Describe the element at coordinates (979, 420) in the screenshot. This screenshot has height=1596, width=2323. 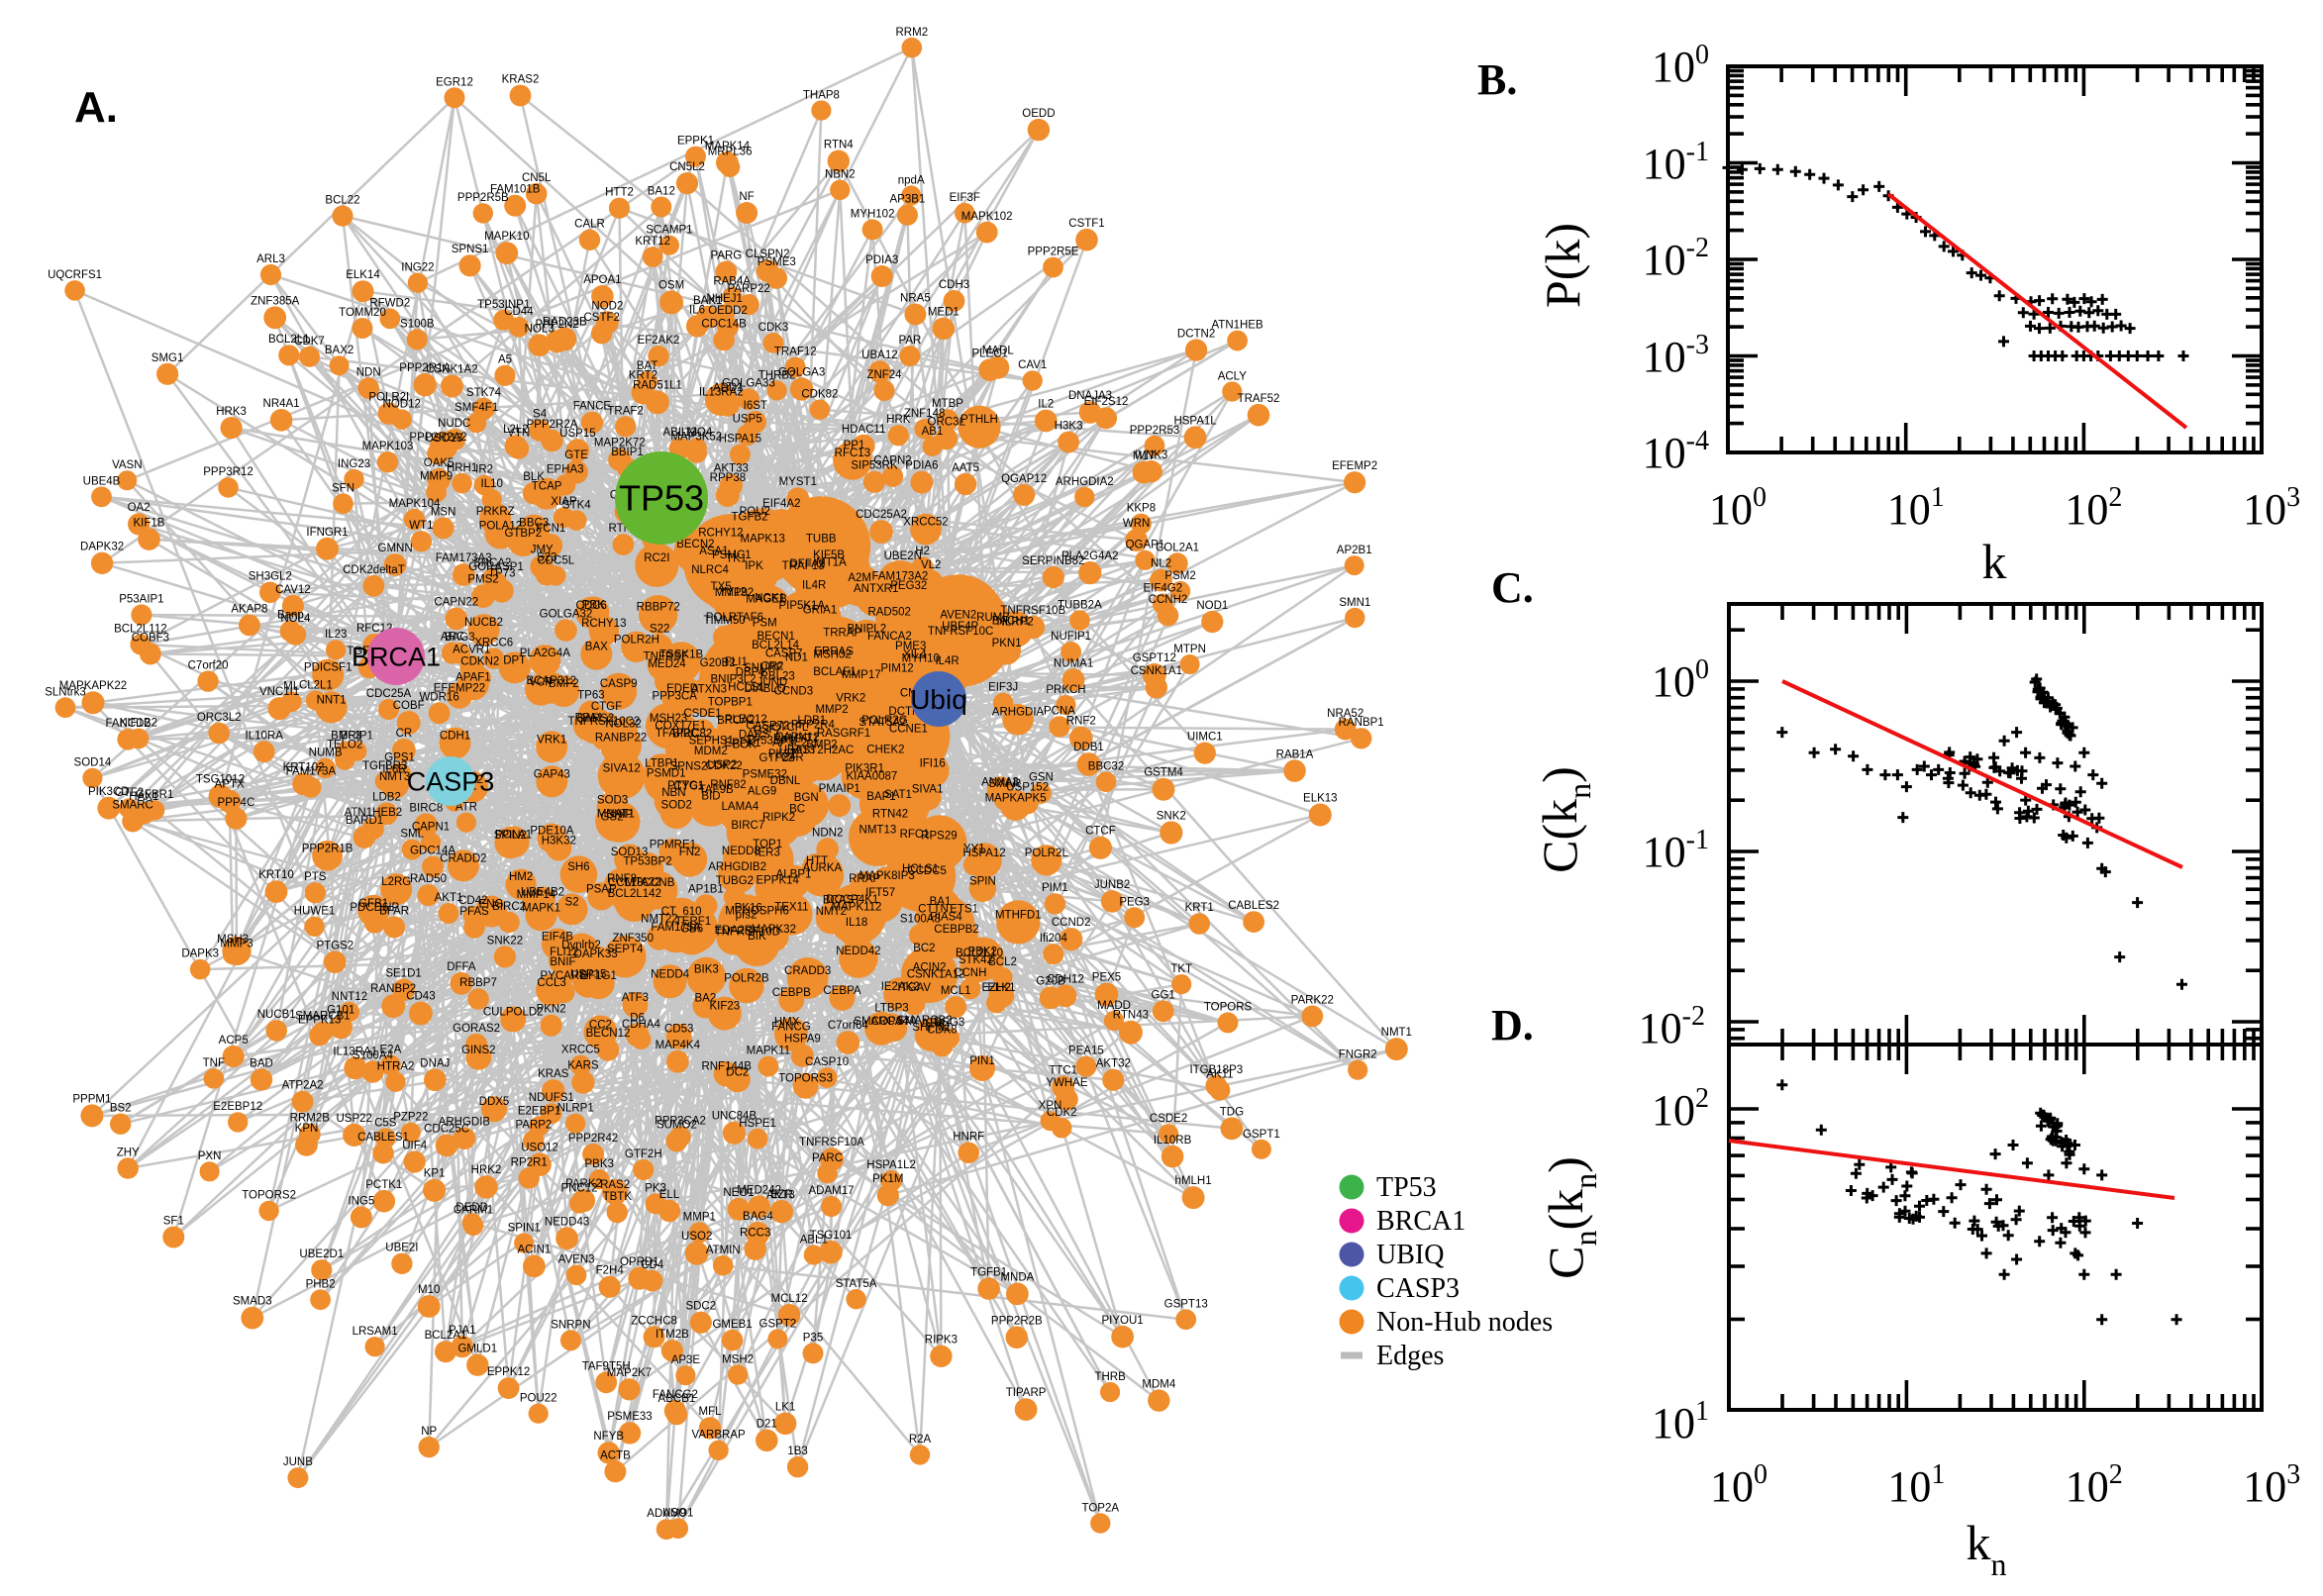
I see `svg-text: PTHLH` at that location.